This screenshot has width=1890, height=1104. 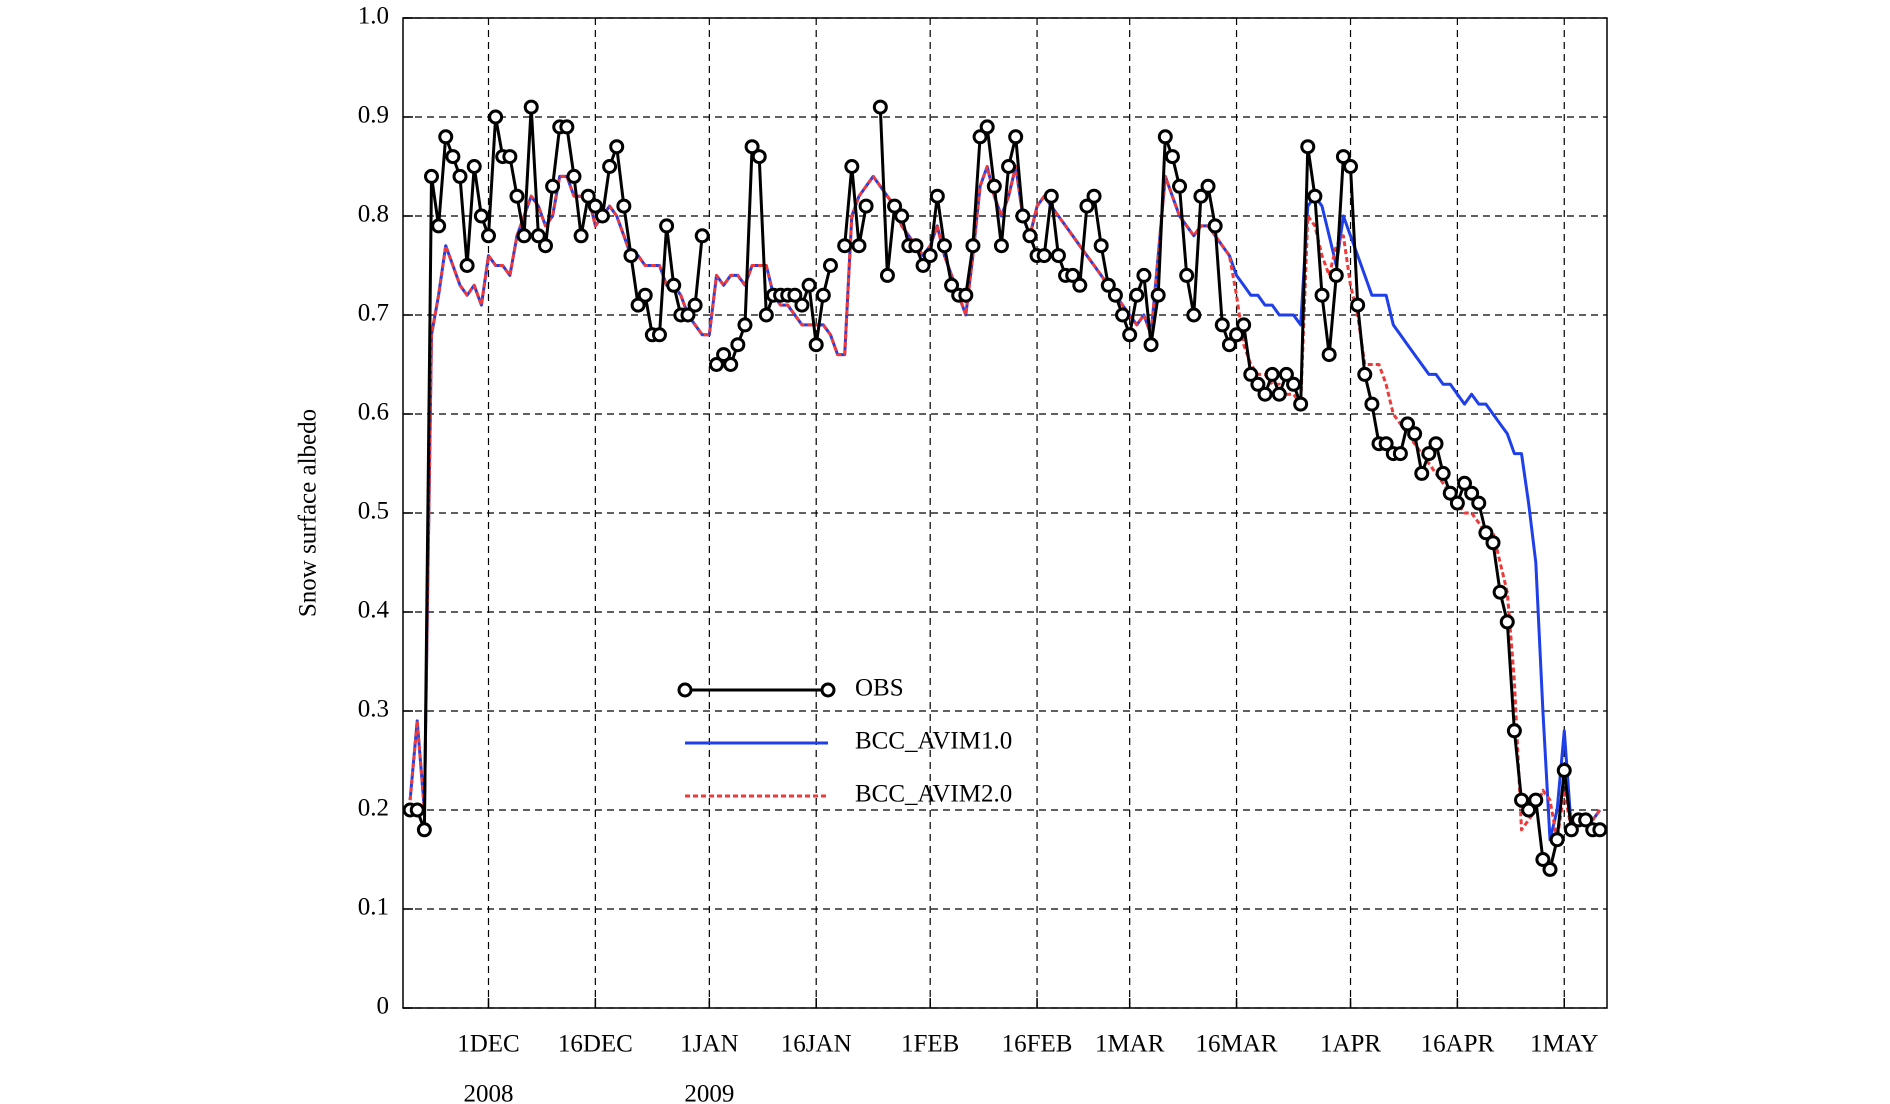 What do you see at coordinates (1458, 1044) in the screenshot?
I see `x-tick-label: 16APR` at bounding box center [1458, 1044].